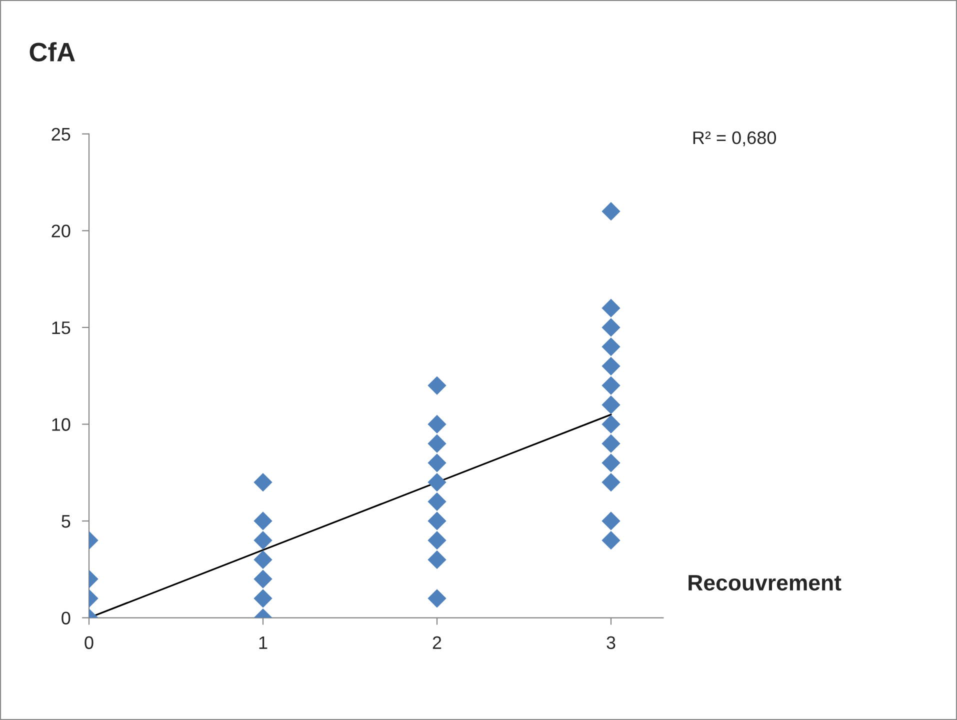 Image resolution: width=957 pixels, height=720 pixels. What do you see at coordinates (61, 328) in the screenshot?
I see `y-tick-label: 15` at bounding box center [61, 328].